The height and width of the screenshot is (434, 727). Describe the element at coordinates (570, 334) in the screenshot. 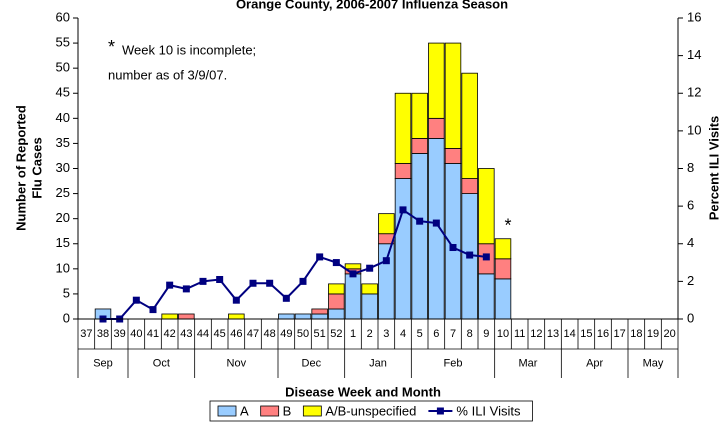

I see `x-tick-label: 14` at that location.